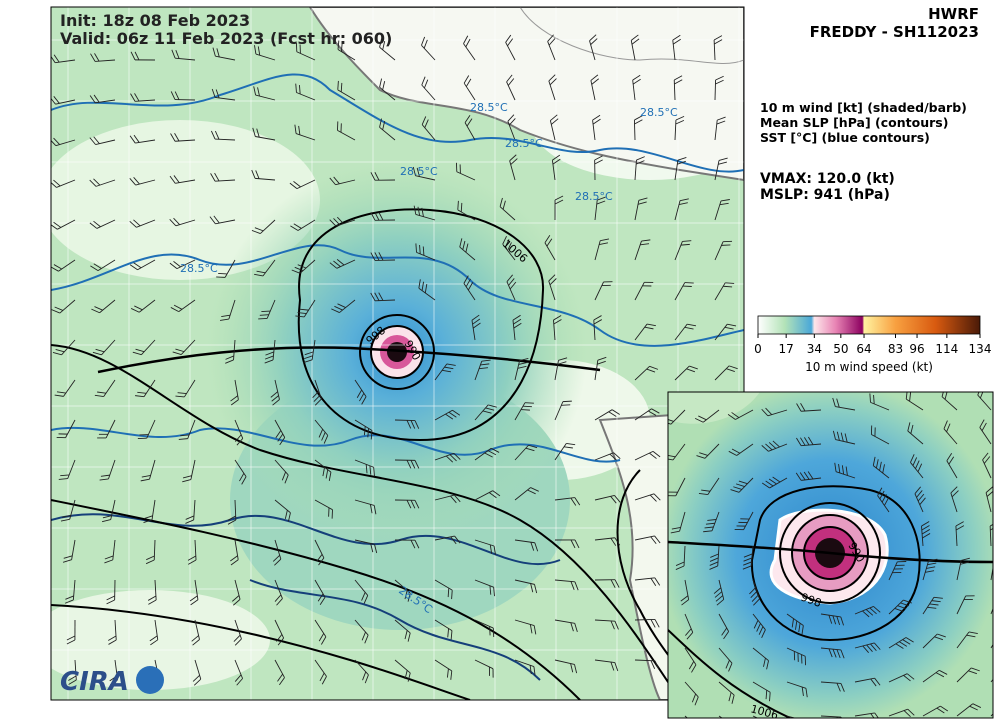  I want to click on valid-time: Valid: 06z 11 Feb 2023 (Fcst hr: 060), so click(226, 38).